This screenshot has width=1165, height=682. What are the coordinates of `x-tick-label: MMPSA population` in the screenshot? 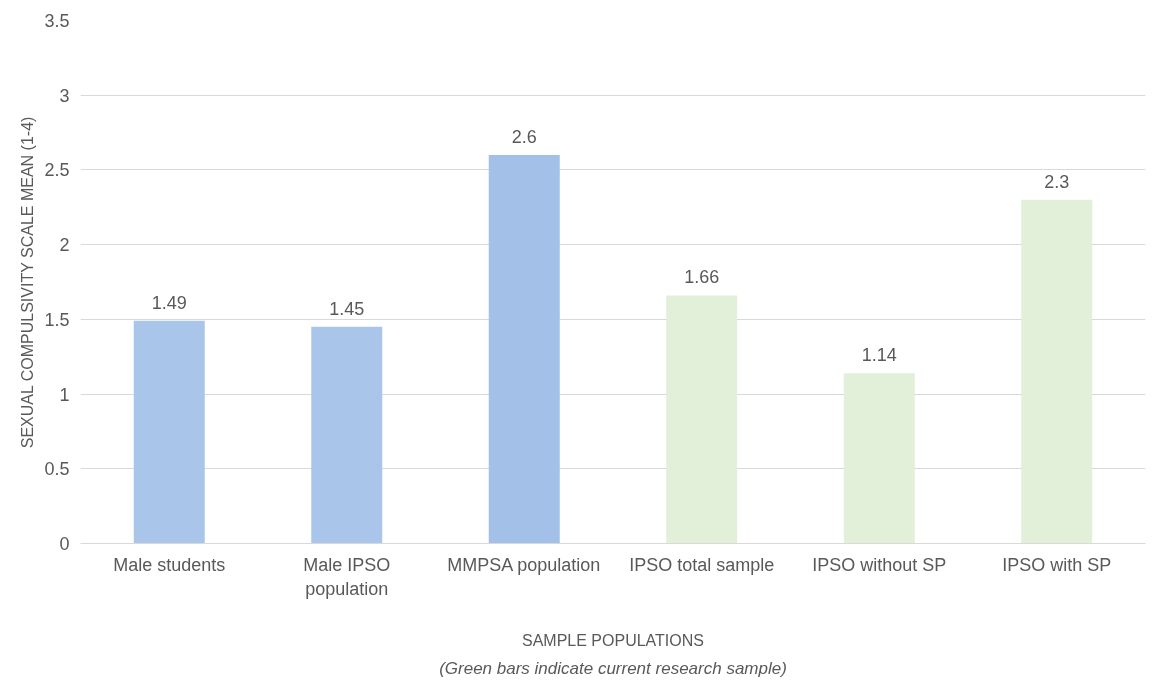 It's located at (524, 564).